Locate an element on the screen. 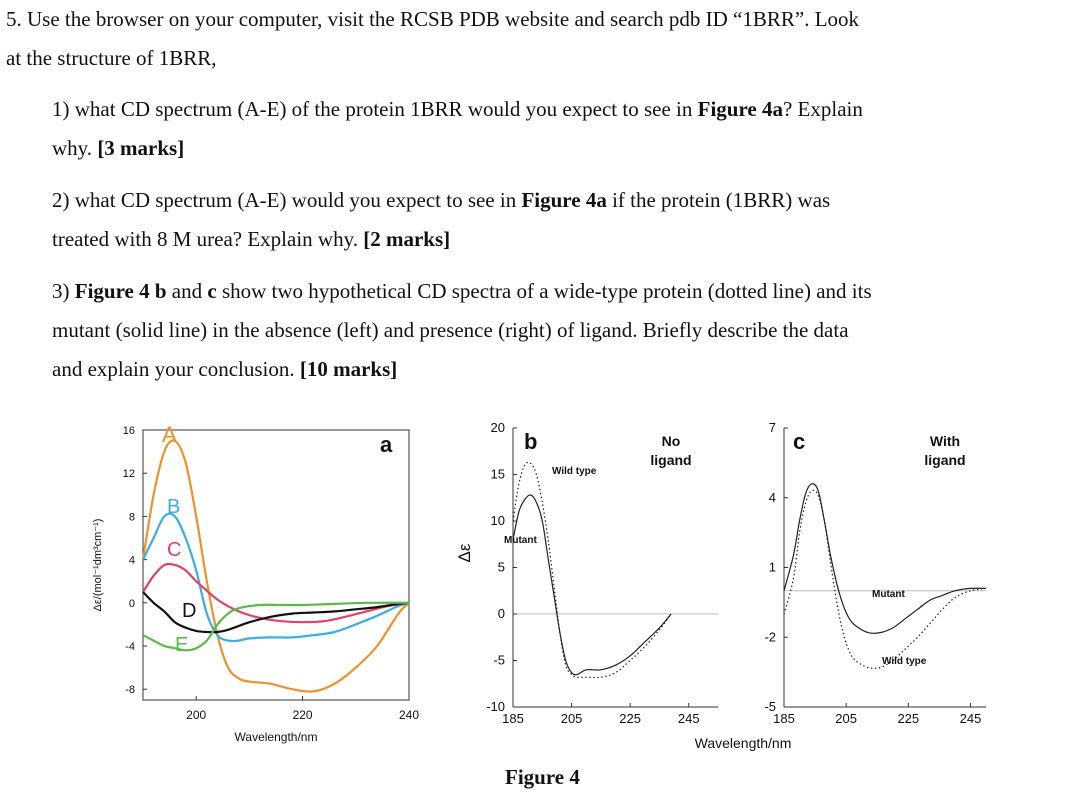 This screenshot has width=1065, height=806. y-tick-label: 10 is located at coordinates (498, 520).